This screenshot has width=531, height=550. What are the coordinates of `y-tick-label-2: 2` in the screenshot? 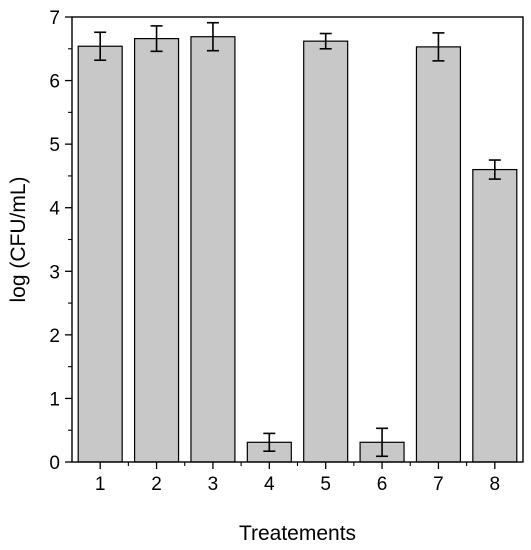 It's located at (54, 336).